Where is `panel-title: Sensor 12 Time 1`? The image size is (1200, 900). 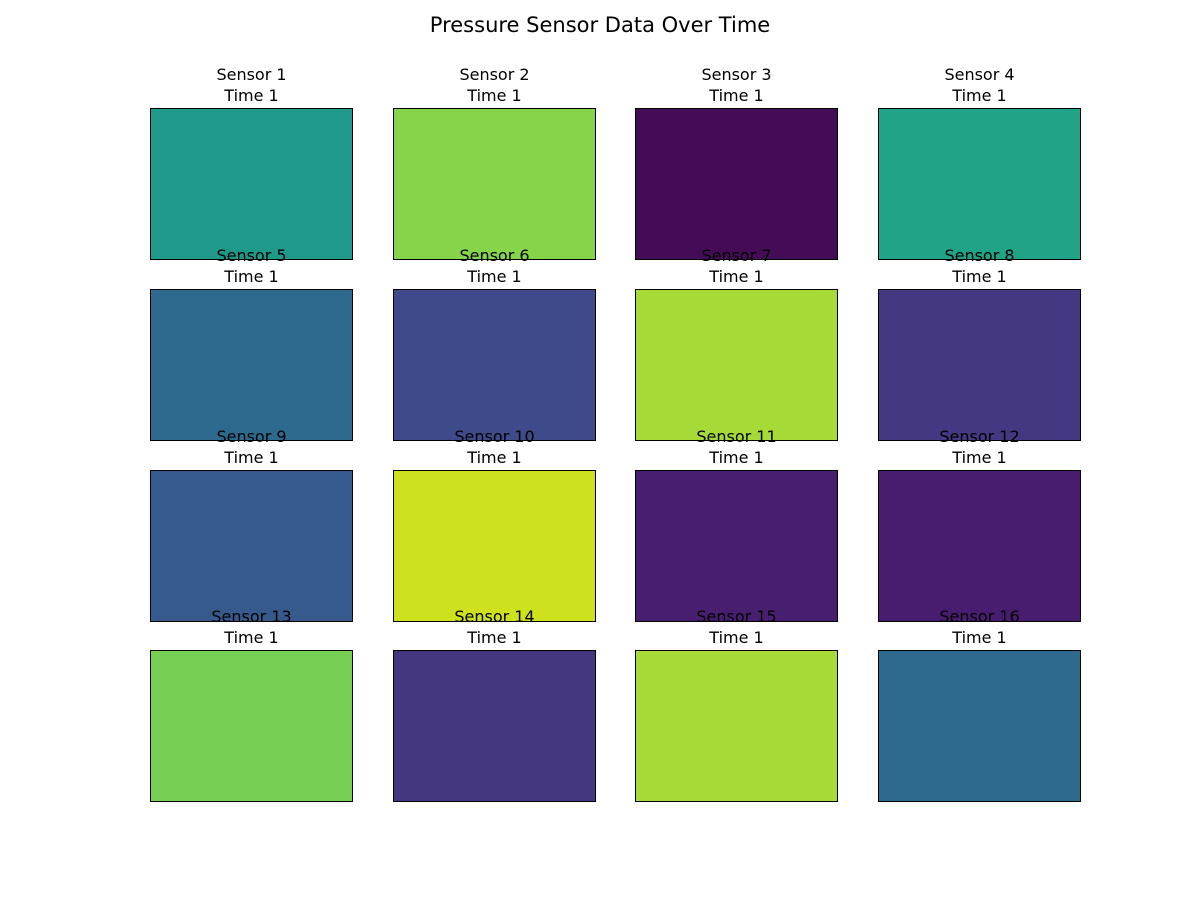 panel-title: Sensor 12 Time 1 is located at coordinates (979, 447).